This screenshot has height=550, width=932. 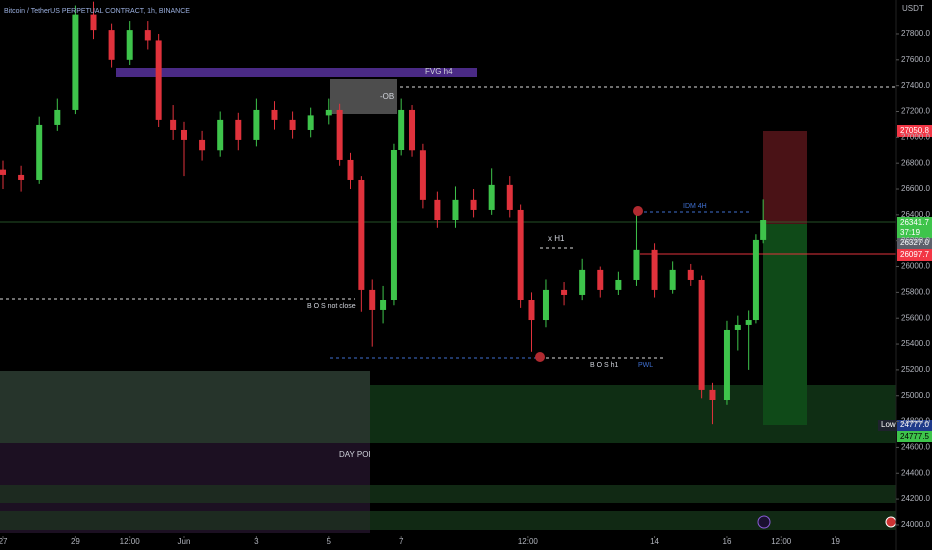 I want to click on price-tag-text: 27050.8, so click(x=914, y=130).